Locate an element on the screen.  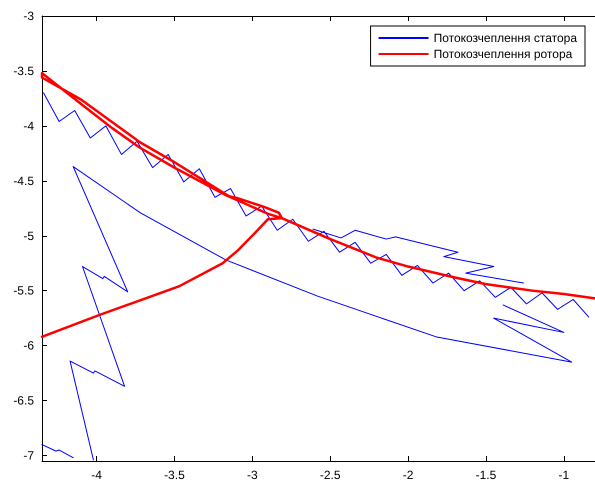
x-tick-label: -3.5 is located at coordinates (175, 474).